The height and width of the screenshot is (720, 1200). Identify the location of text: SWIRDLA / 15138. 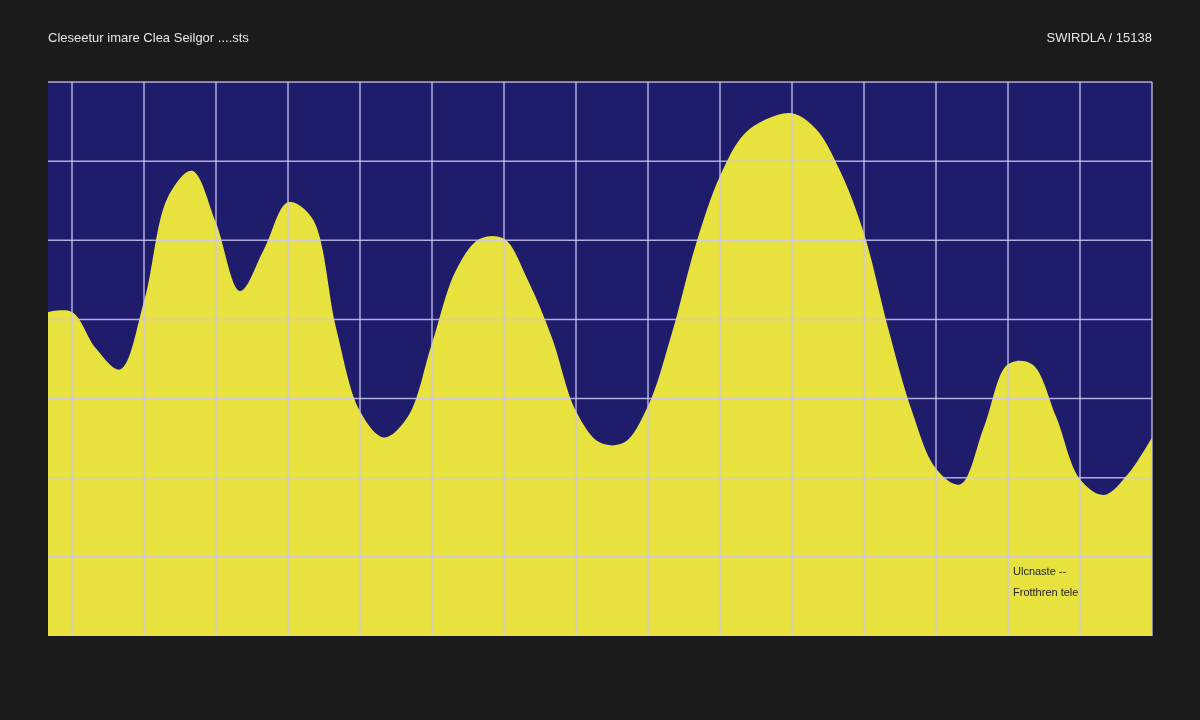
(1099, 37).